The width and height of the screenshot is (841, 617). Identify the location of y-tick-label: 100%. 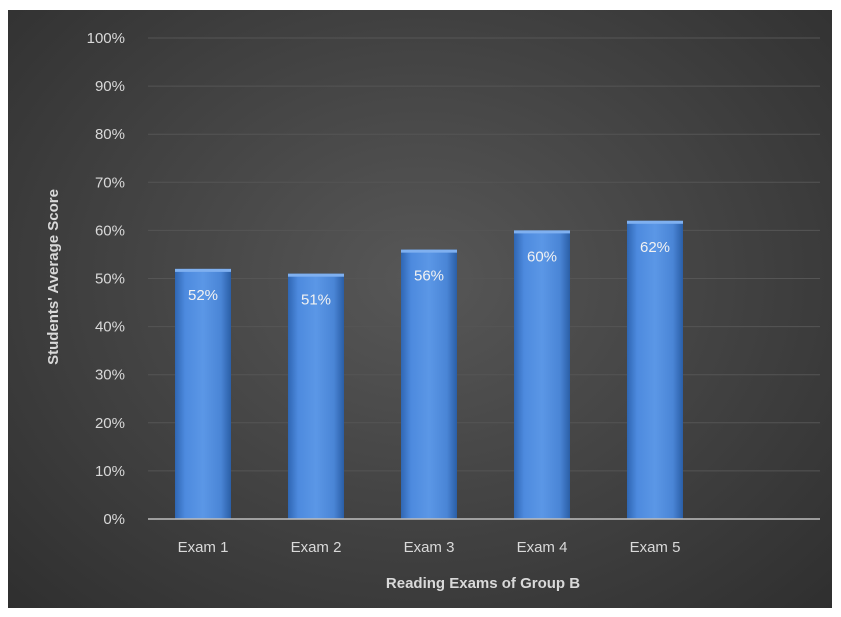
(106, 38).